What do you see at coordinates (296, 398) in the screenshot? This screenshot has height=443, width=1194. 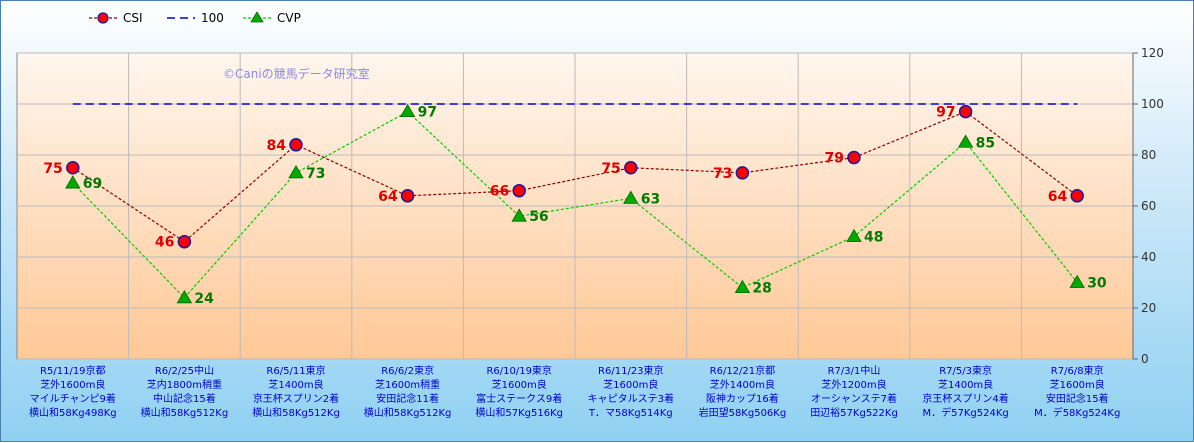 I see `x-tick-label: 京王杯スプリン2着` at bounding box center [296, 398].